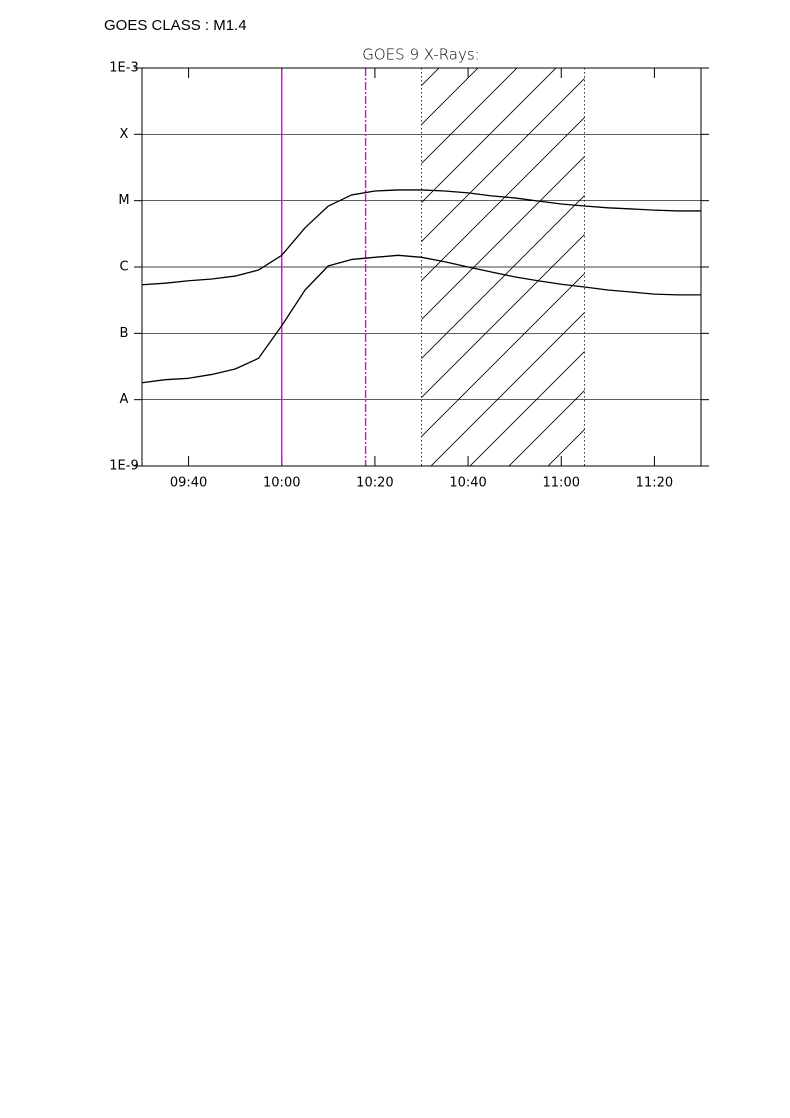 This screenshot has width=790, height=1118. What do you see at coordinates (467, 483) in the screenshot?
I see `x-tick-label: 10:40` at bounding box center [467, 483].